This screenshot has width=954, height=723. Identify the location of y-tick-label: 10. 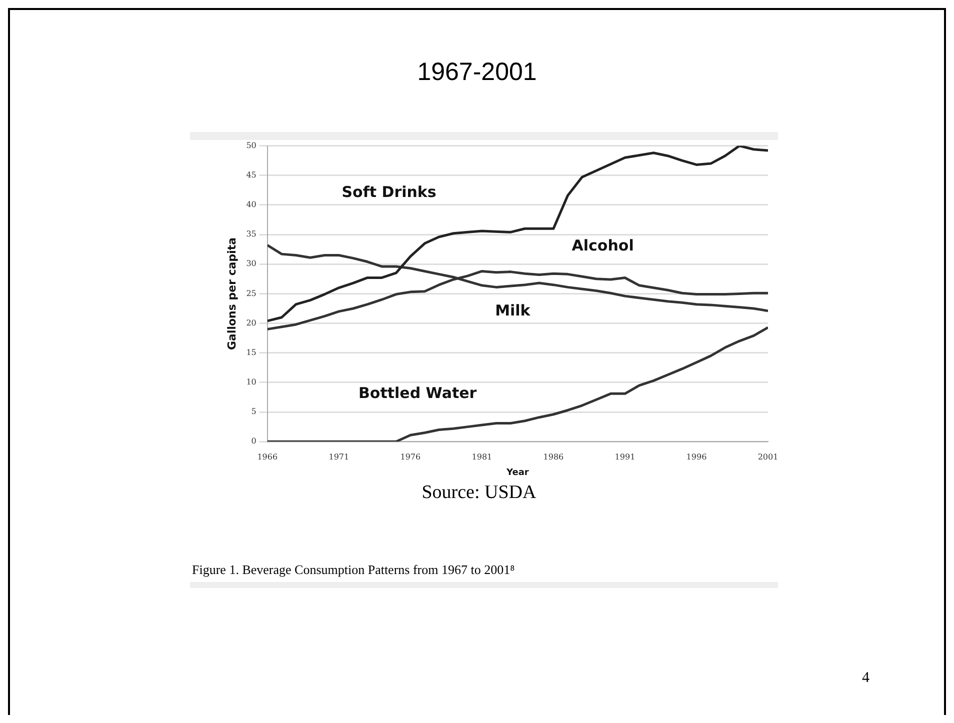
(251, 382).